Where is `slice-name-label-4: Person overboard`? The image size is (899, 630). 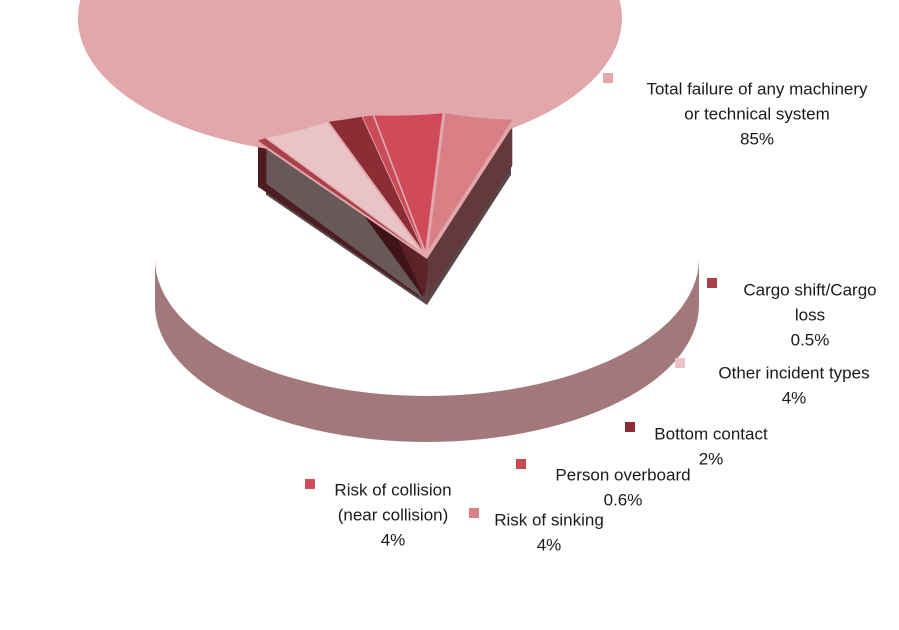
slice-name-label-4: Person overboard is located at coordinates (622, 474).